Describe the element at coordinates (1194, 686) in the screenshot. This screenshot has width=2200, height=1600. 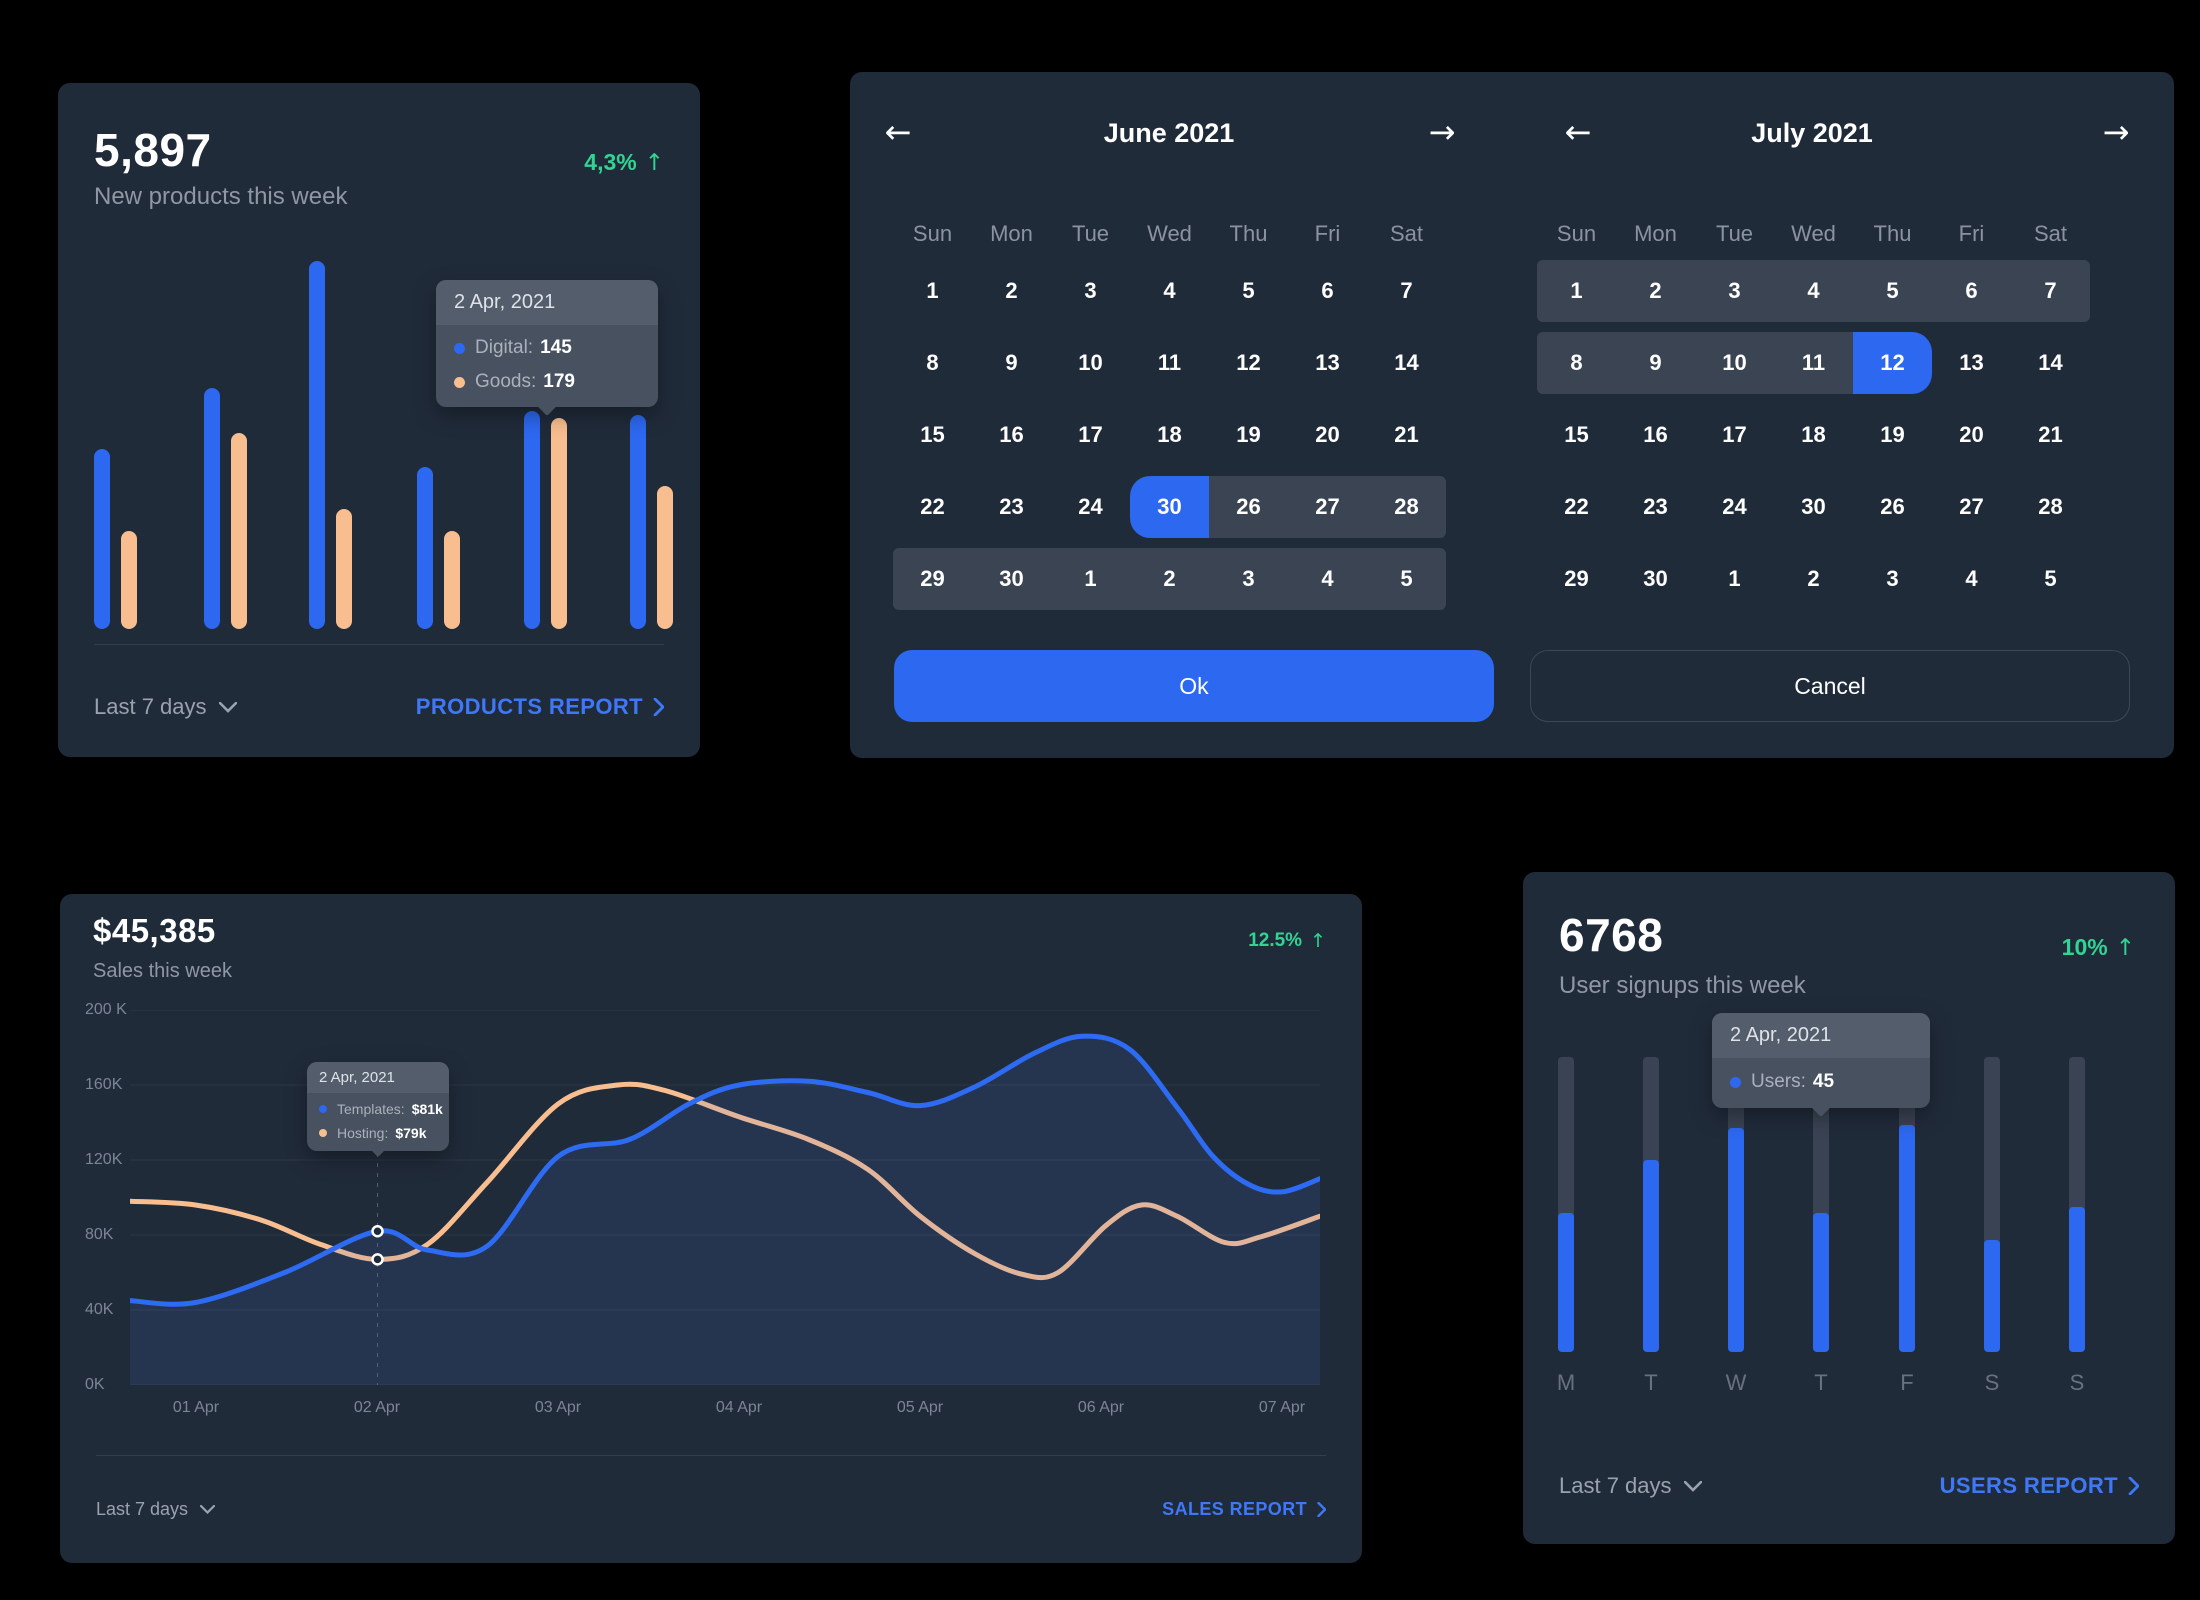
I see `ok-button: Ok` at that location.